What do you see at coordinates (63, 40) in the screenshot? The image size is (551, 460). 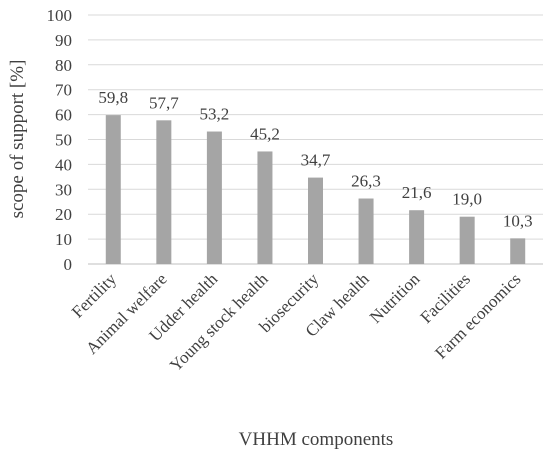 I see `y-tick-label: 90` at bounding box center [63, 40].